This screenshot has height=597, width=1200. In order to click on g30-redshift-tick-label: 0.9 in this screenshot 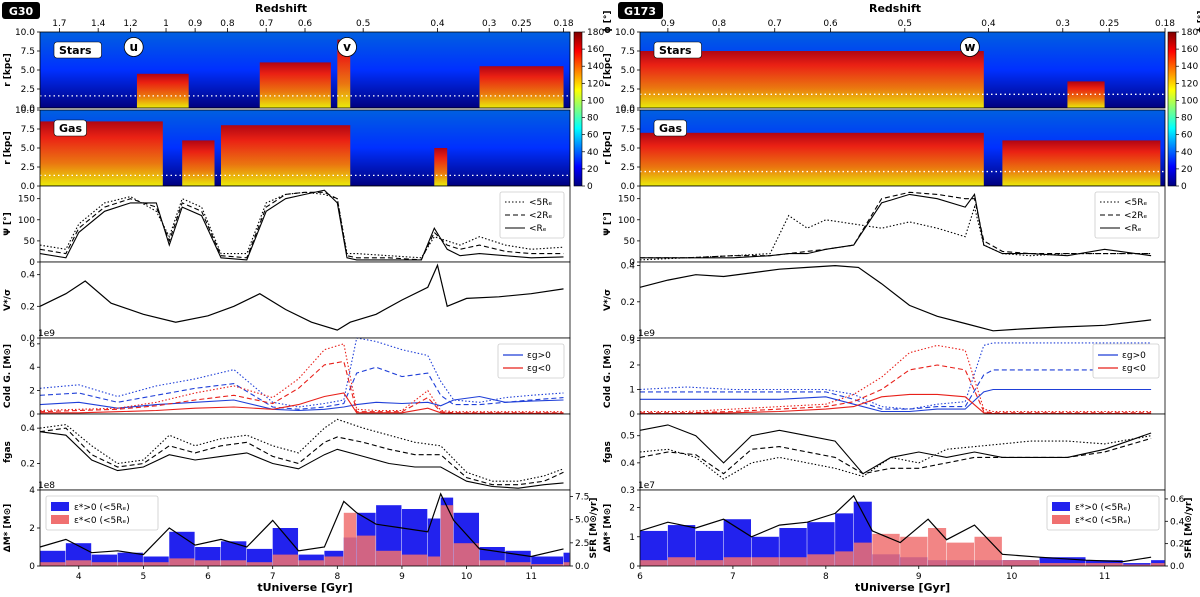, I will do `click(195, 24)`.